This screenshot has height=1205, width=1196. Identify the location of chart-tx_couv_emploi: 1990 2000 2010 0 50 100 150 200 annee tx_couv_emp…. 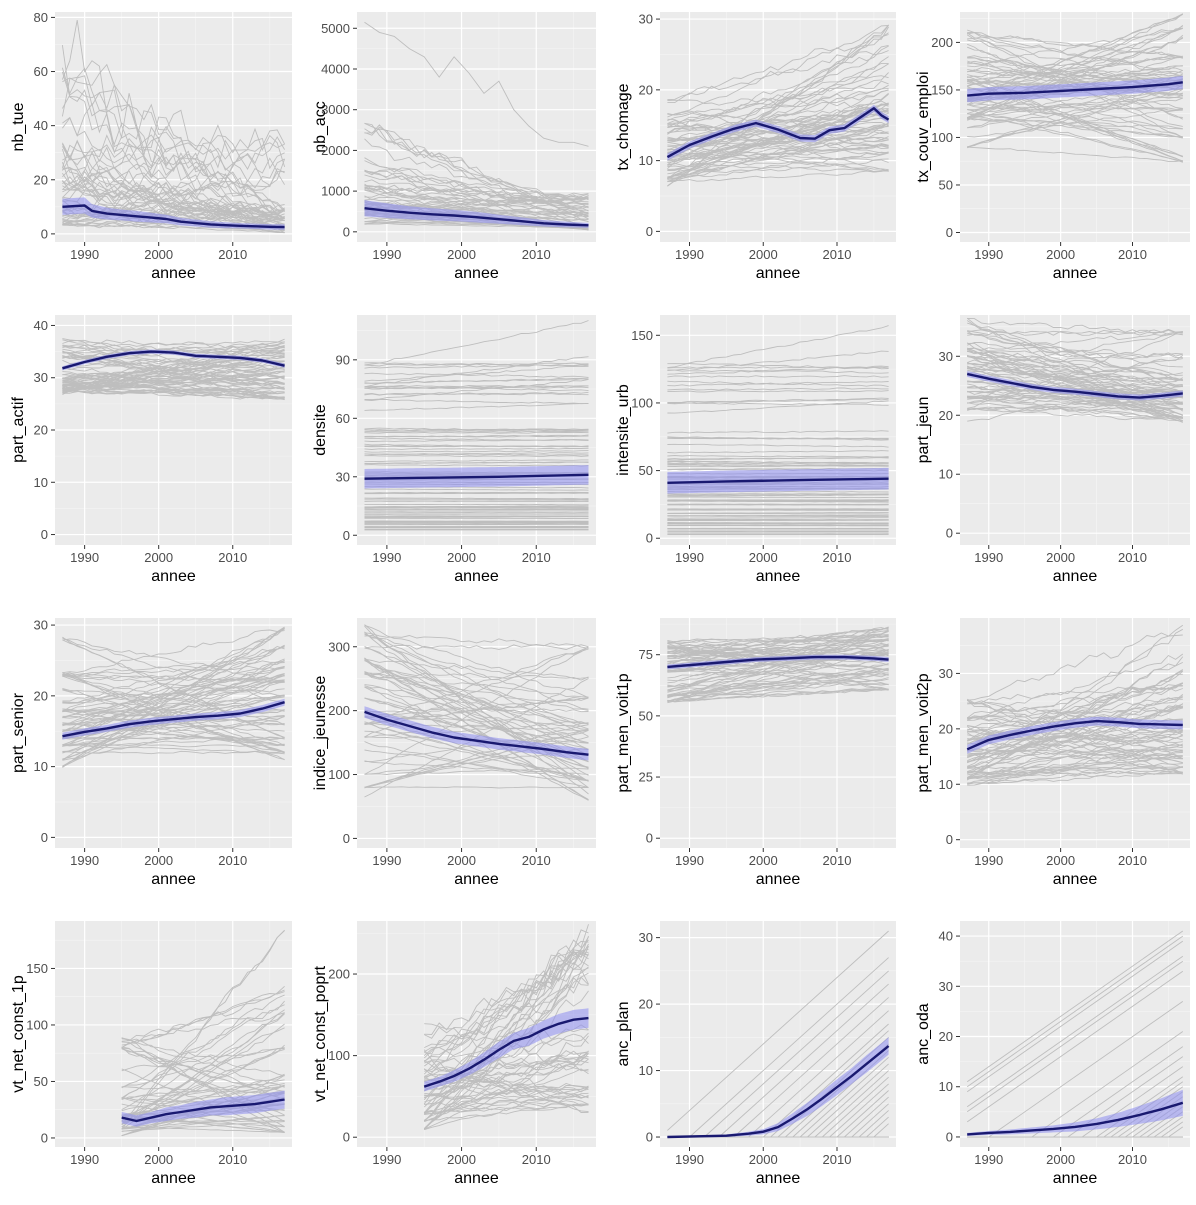
(1050, 150).